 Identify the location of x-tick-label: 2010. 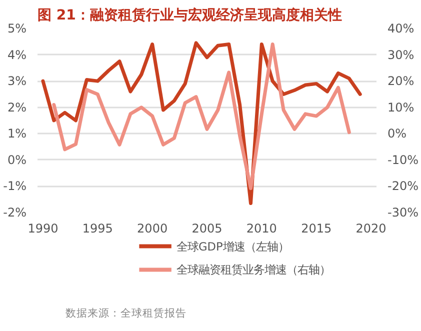
(261, 229).